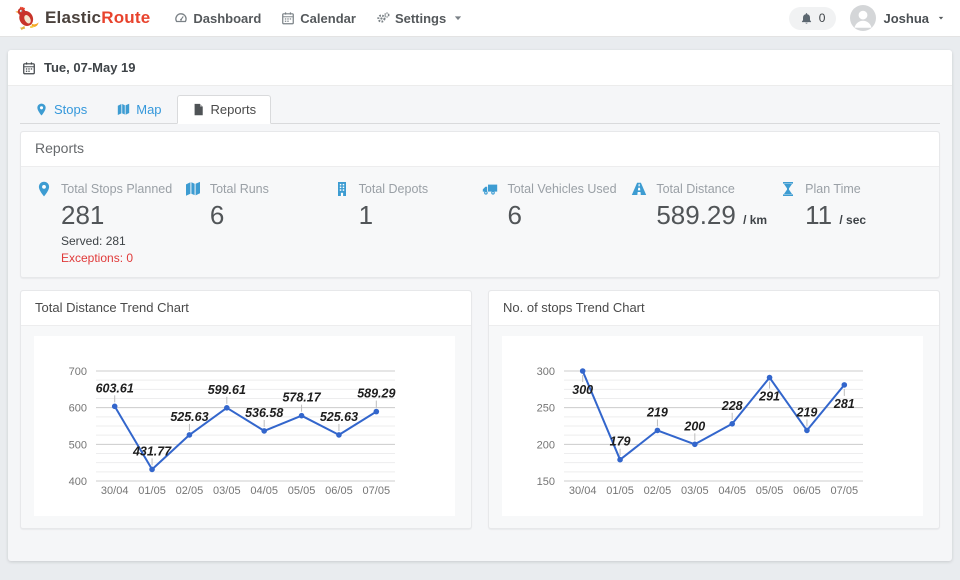 The width and height of the screenshot is (960, 580). Describe the element at coordinates (546, 482) in the screenshot. I see `svg-text: 150` at that location.